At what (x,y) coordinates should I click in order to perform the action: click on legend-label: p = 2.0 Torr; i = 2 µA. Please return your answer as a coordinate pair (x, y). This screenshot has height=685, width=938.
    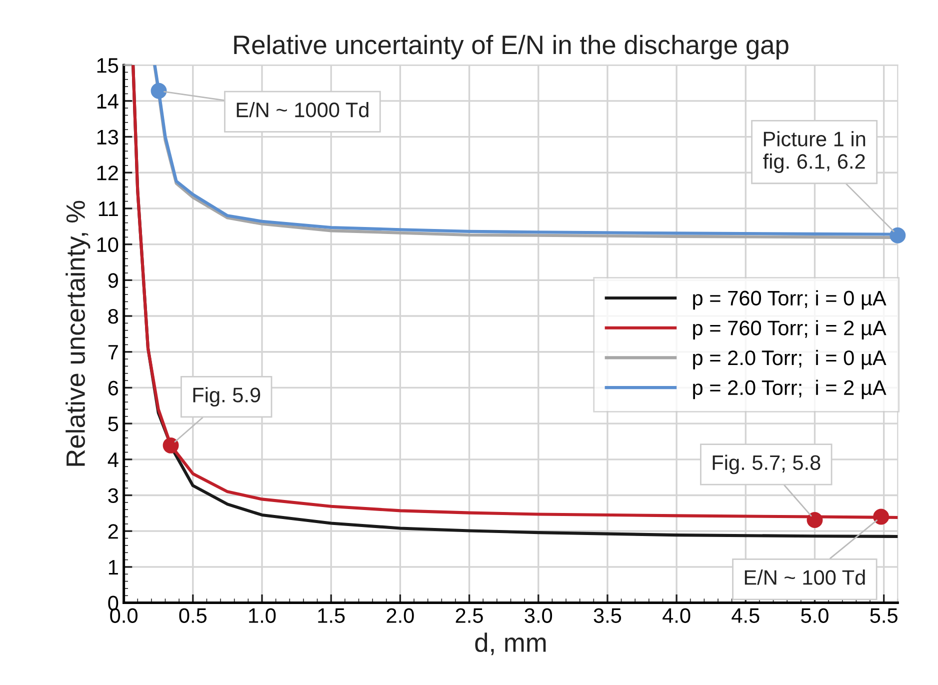
    Looking at the image, I should click on (789, 390).